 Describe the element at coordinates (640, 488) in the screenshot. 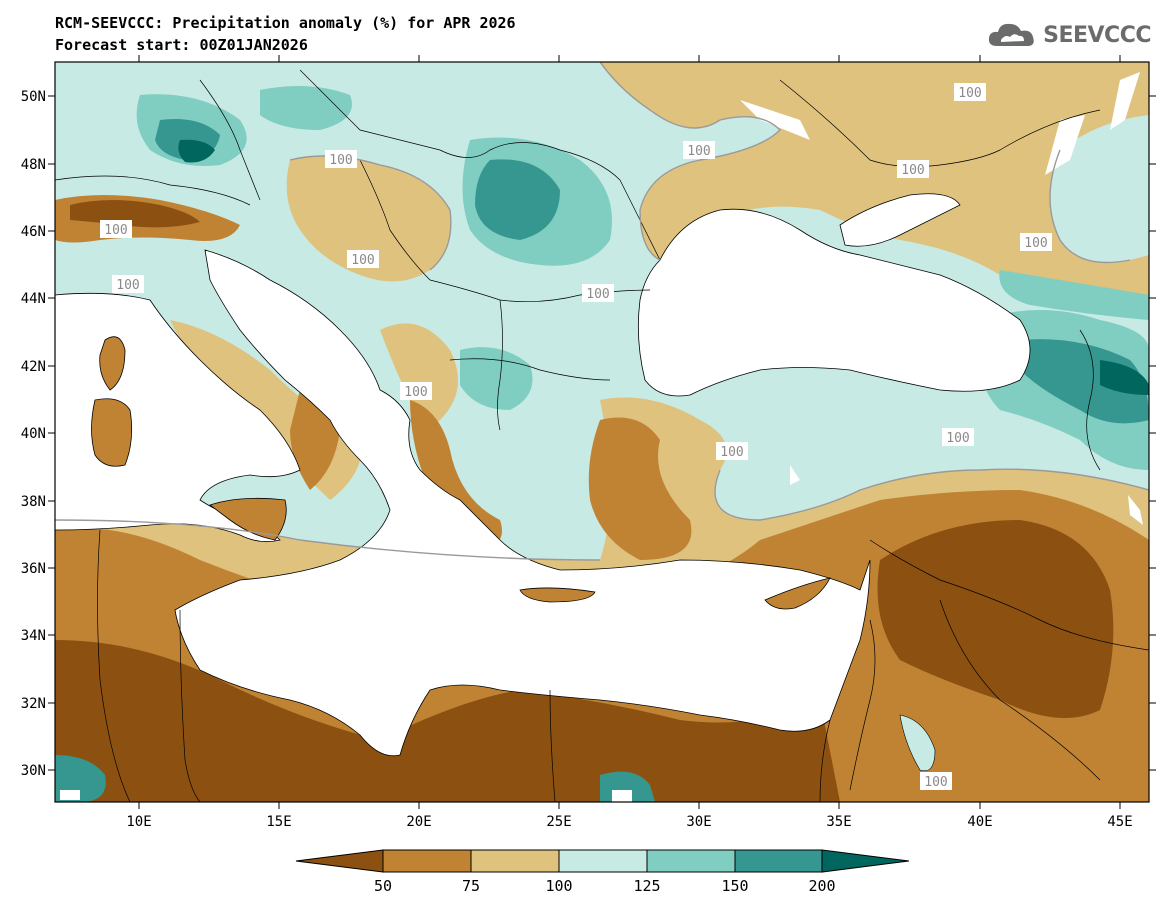

I see `field-50-75-west-turkey` at that location.